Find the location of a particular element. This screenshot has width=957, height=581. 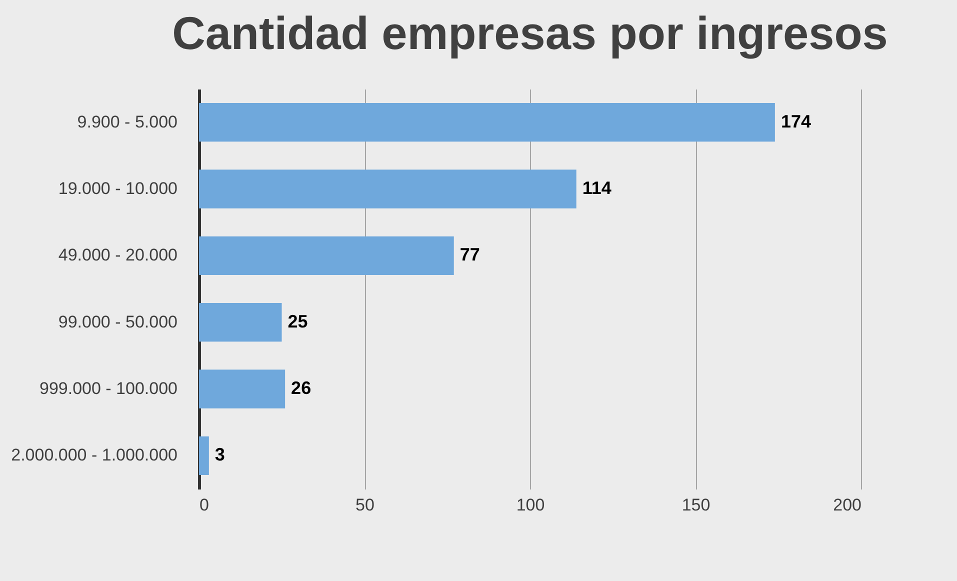

y-tick-label: 19.000 - 10.000 is located at coordinates (118, 188).